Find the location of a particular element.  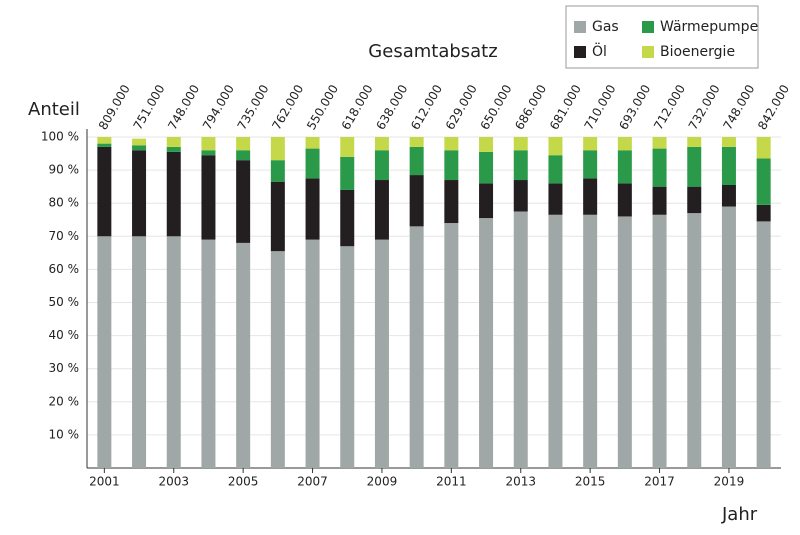

y-axis-label: Anteil is located at coordinates (54, 109).